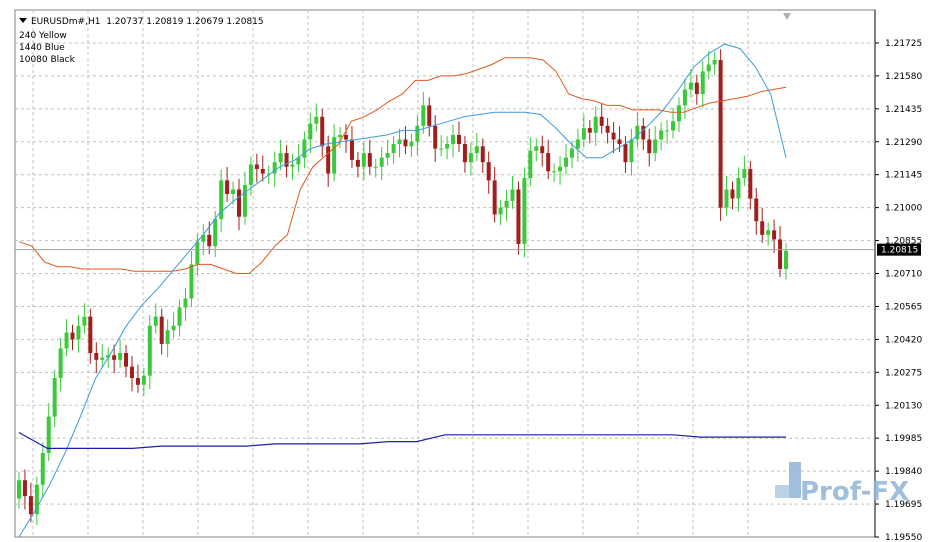 Image resolution: width=935 pixels, height=542 pixels. What do you see at coordinates (903, 242) in the screenshot?
I see `price-tick-label: 1.20855` at bounding box center [903, 242].